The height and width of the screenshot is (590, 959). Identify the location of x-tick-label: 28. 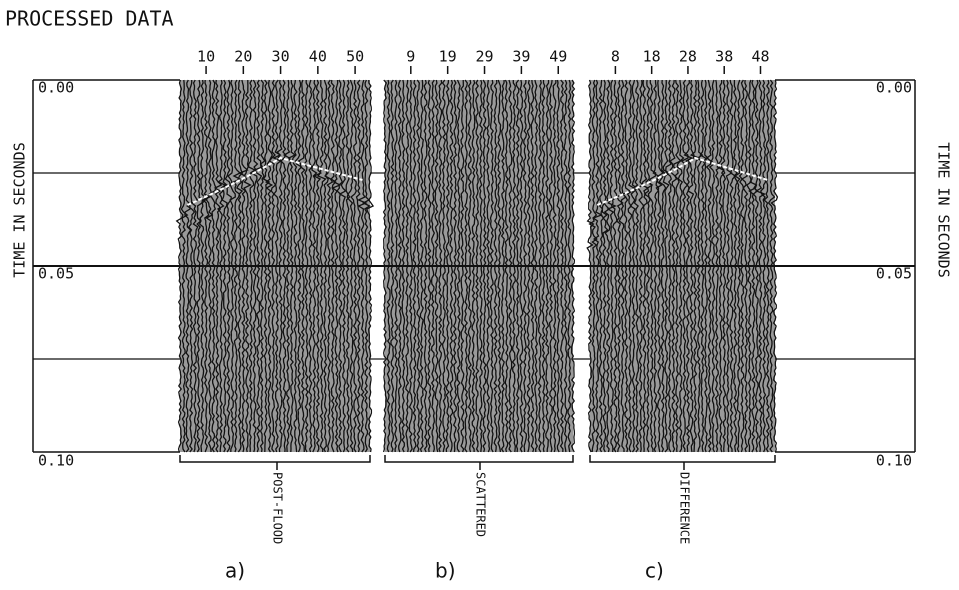
(688, 57).